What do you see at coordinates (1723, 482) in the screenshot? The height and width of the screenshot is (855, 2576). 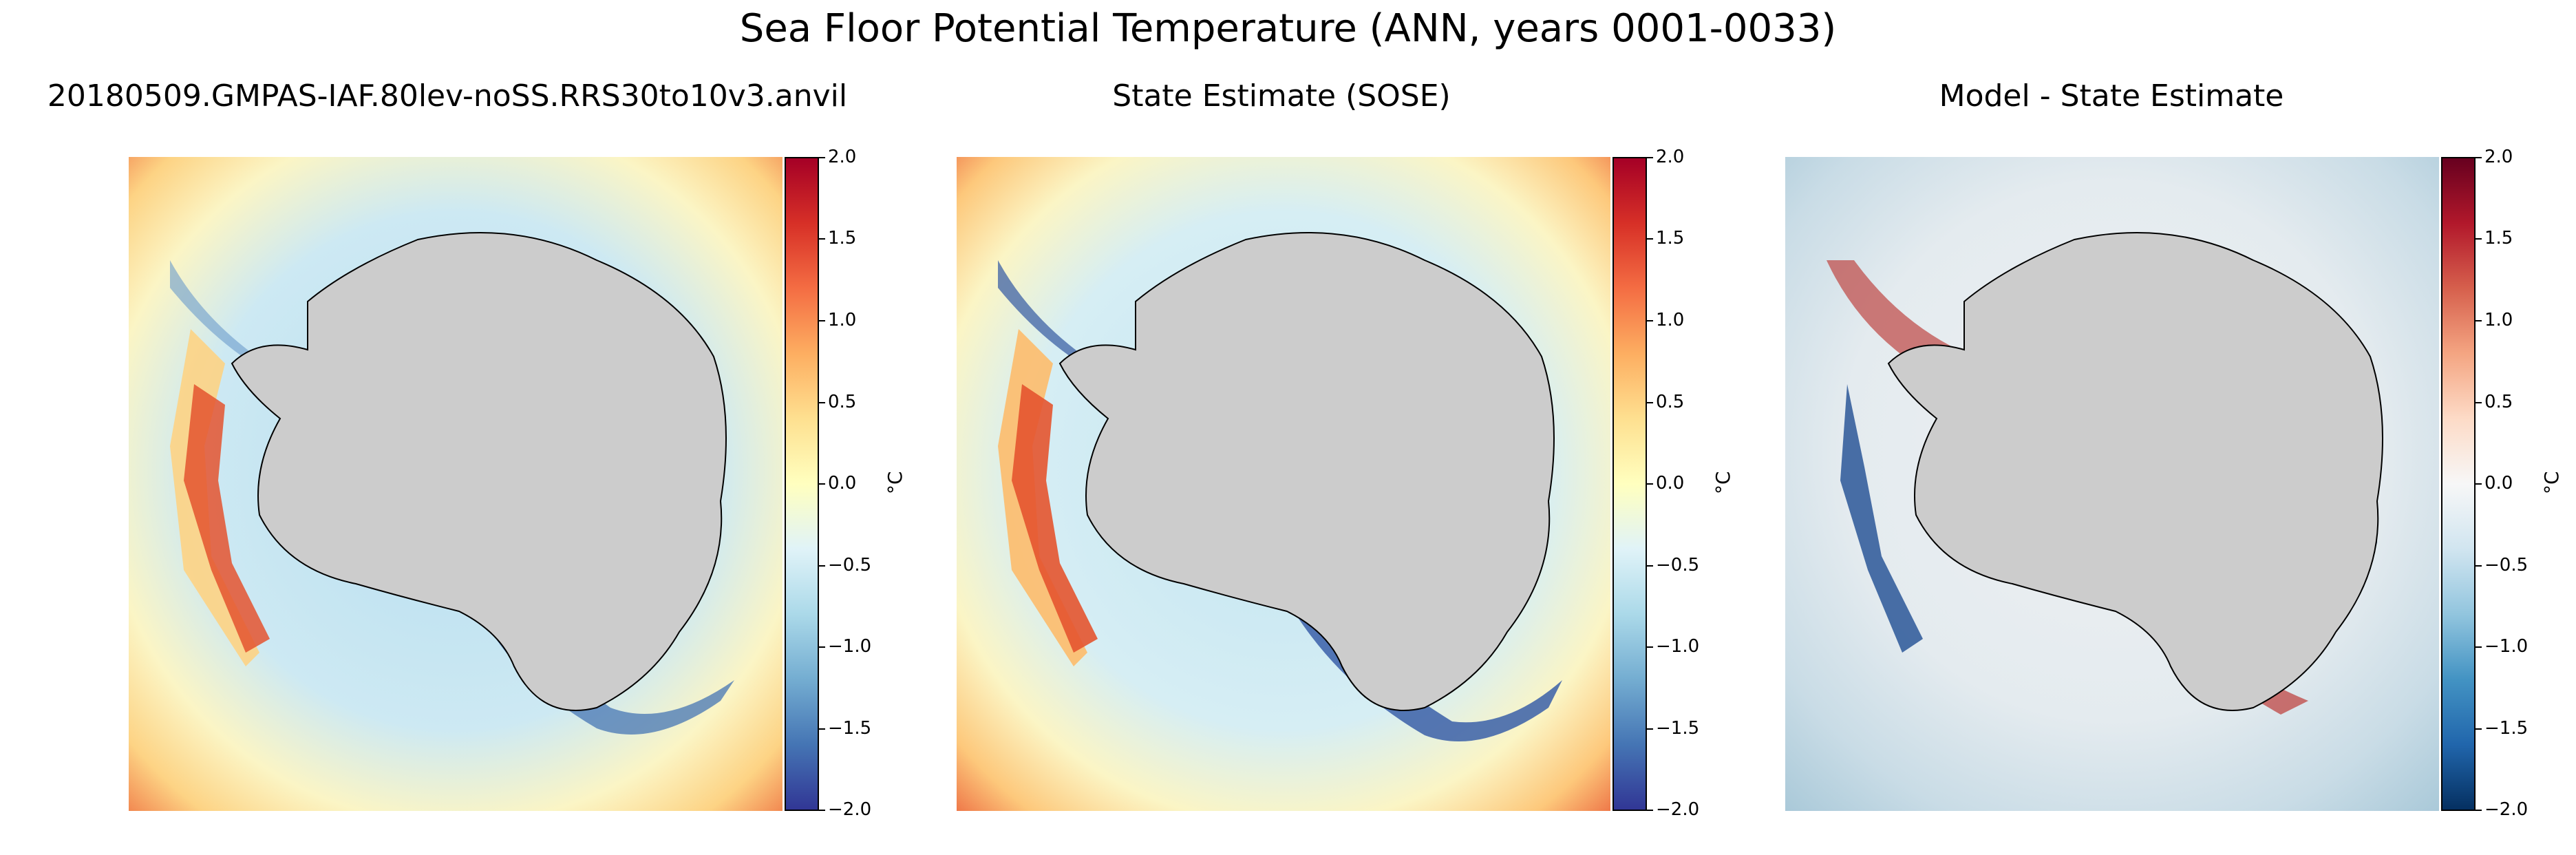 I see `panel-2-colorbar-unit: °C` at bounding box center [1723, 482].